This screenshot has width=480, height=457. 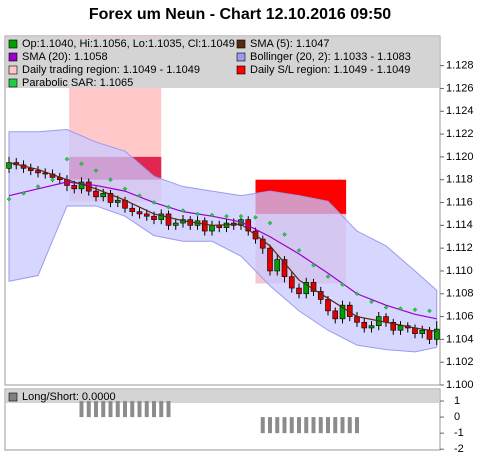 I want to click on chart-title: Forex um Neun - Chart 12.10.2016 09:50, so click(x=240, y=14).